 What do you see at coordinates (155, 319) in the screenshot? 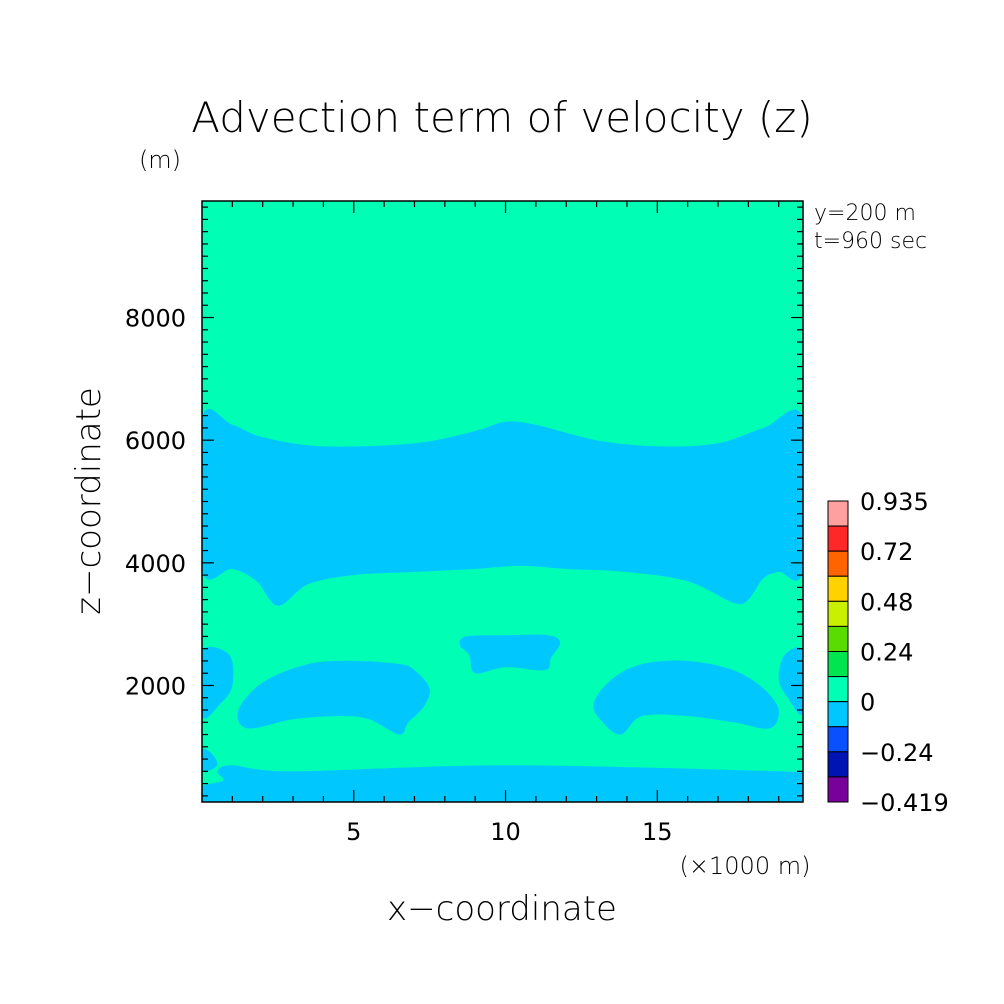
I see `y-tick-label: 8000` at bounding box center [155, 319].